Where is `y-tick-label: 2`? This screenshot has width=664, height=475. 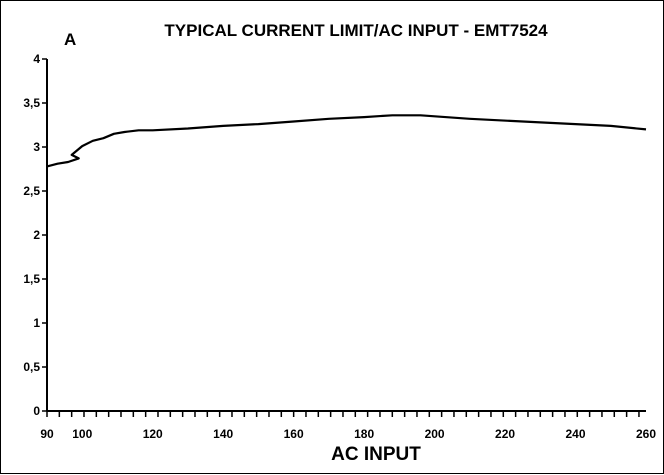 y-tick-label: 2 is located at coordinates (36, 235).